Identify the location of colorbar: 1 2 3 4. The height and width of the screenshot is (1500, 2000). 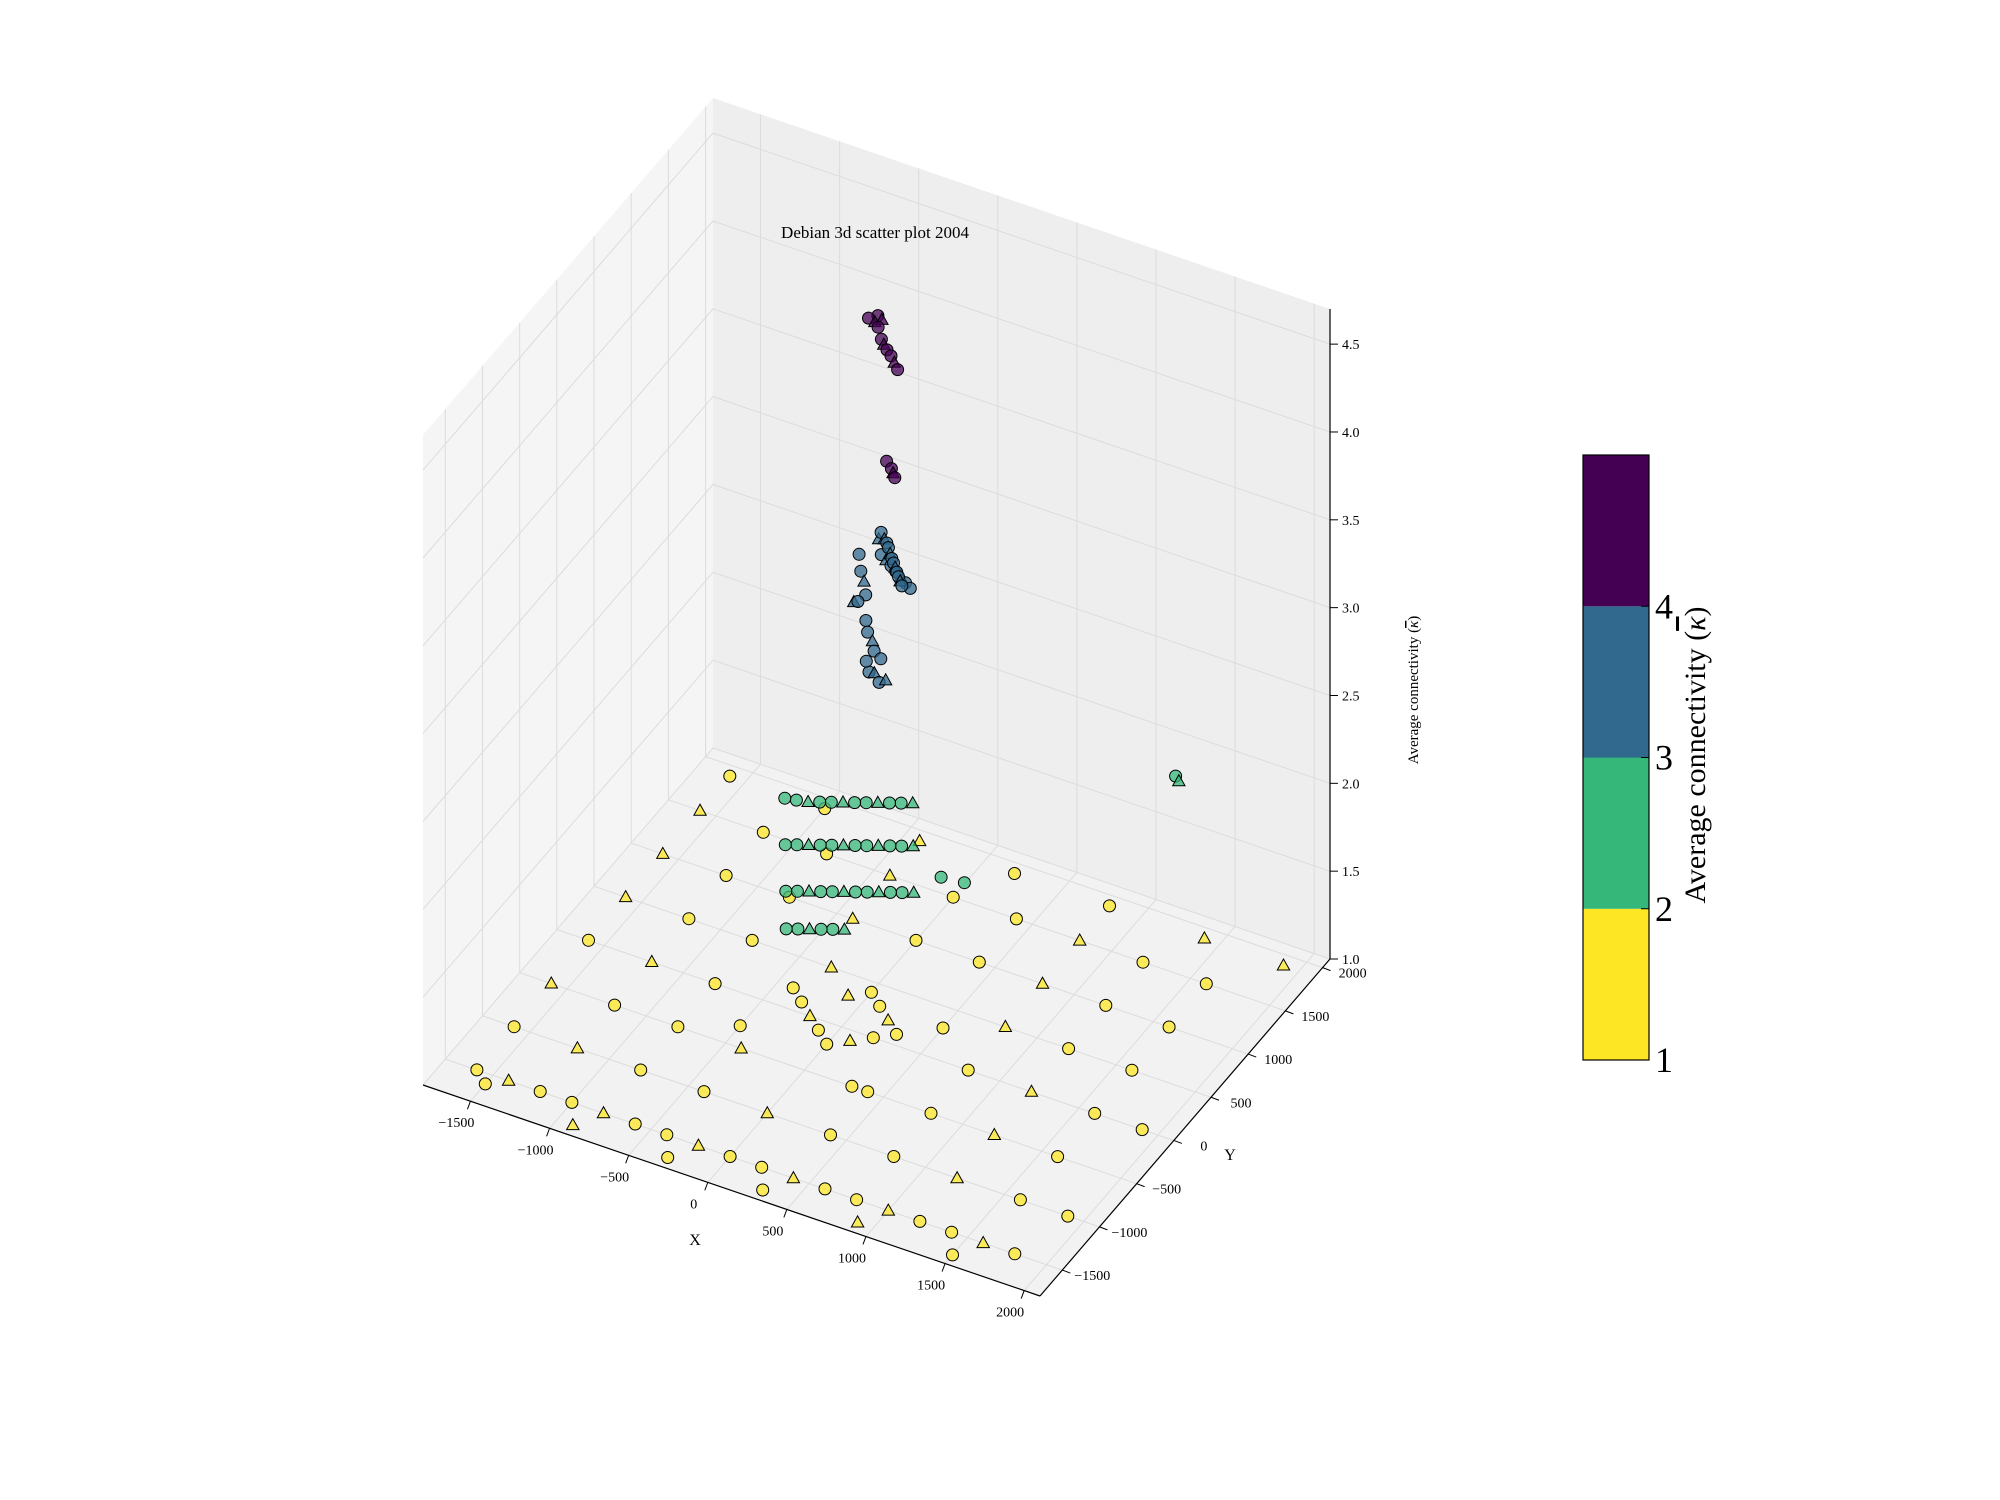
(1627, 767).